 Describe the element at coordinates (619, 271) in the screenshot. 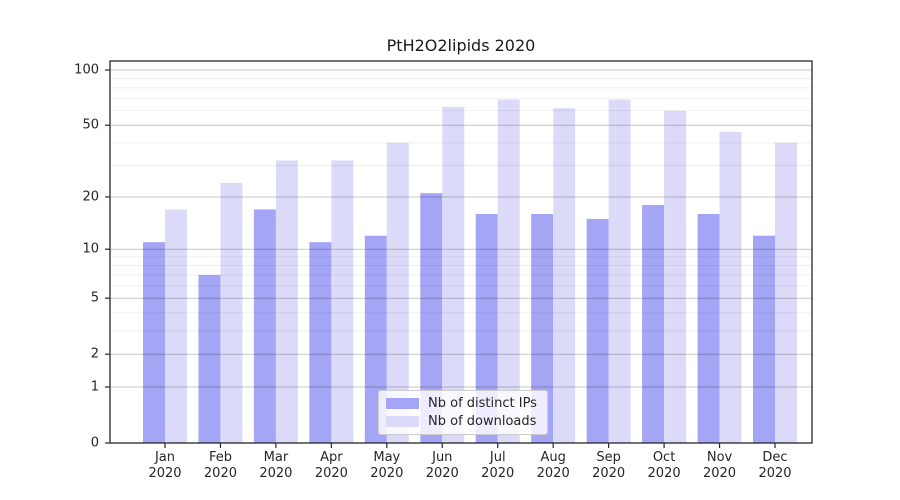

I see `bar-sep-nb-of-downloads` at that location.